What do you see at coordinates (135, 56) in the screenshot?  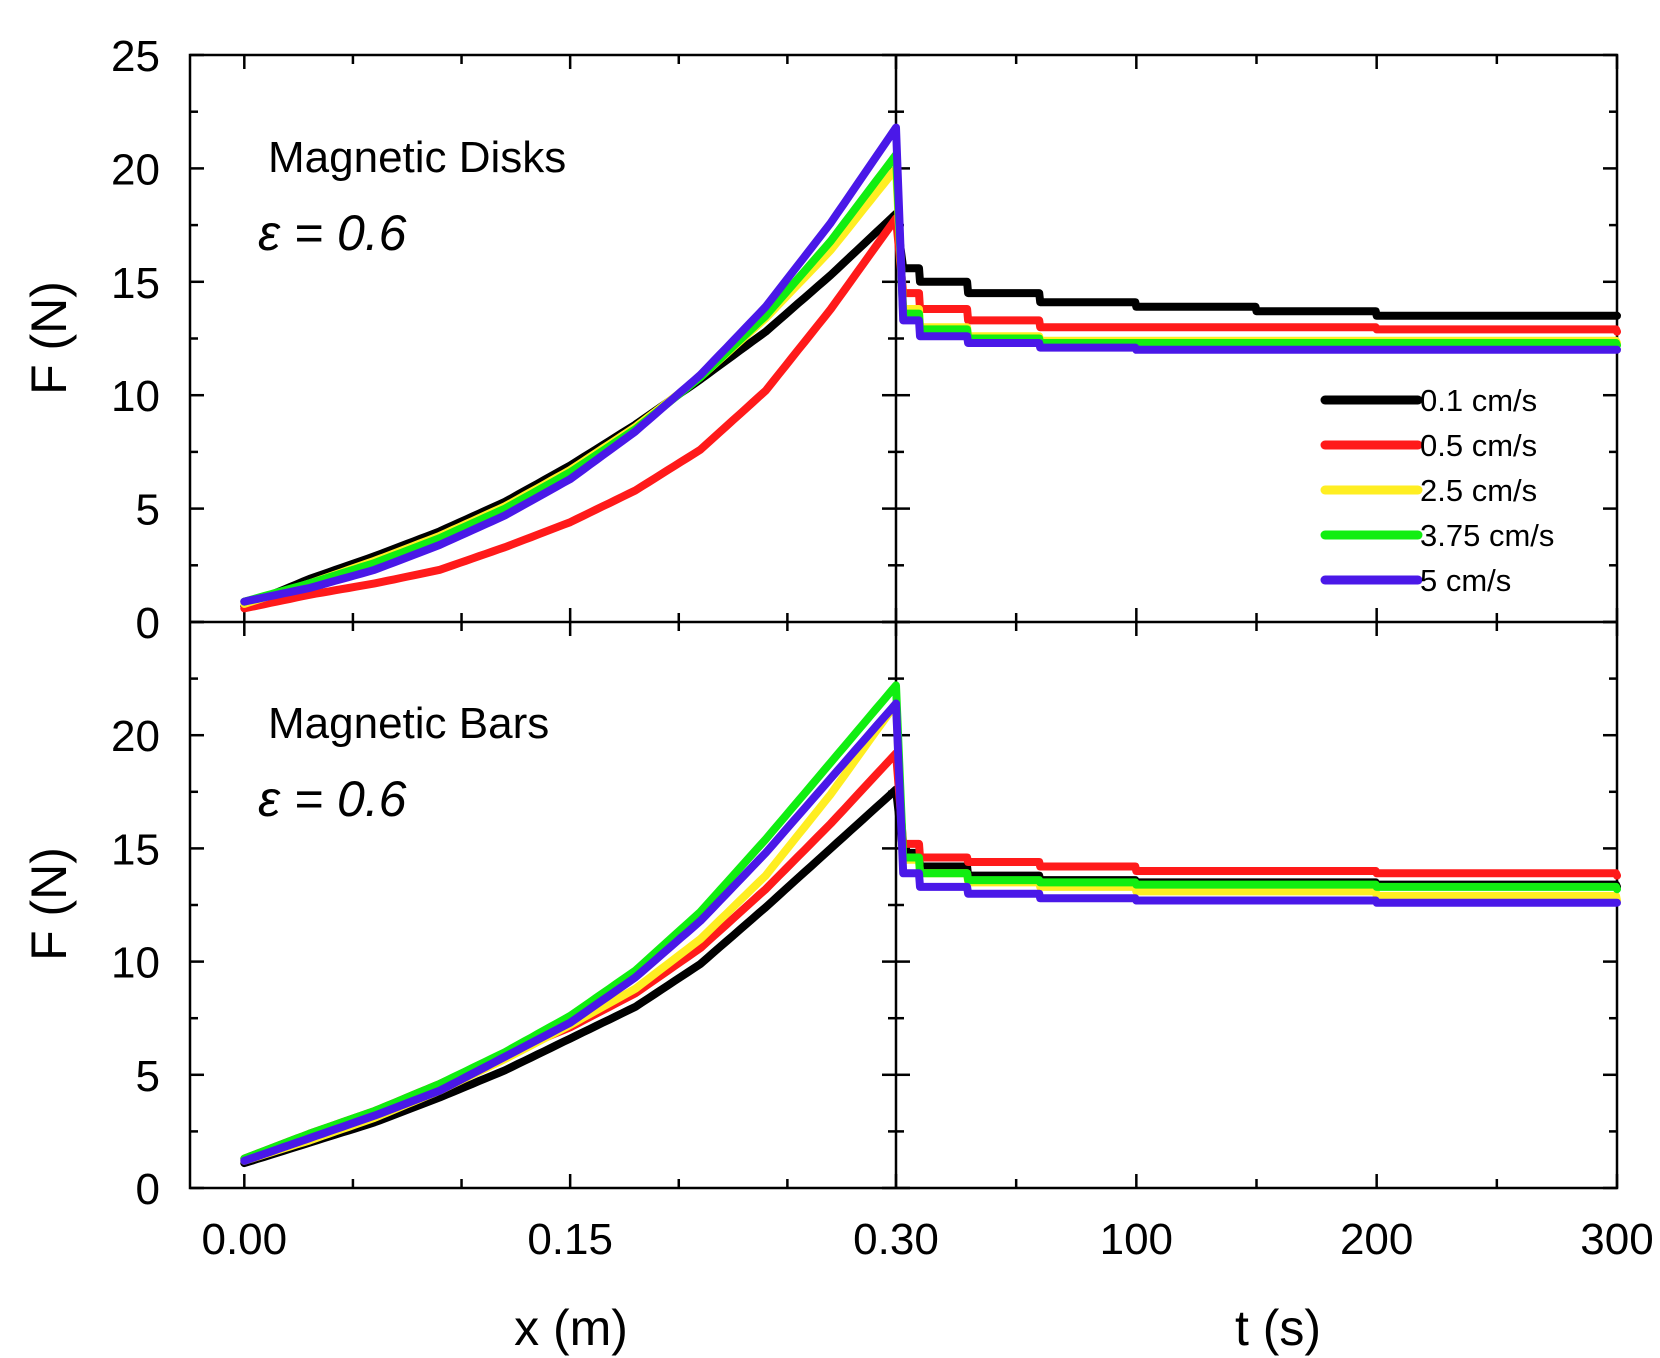 I see `y-tick-label-top: 25` at bounding box center [135, 56].